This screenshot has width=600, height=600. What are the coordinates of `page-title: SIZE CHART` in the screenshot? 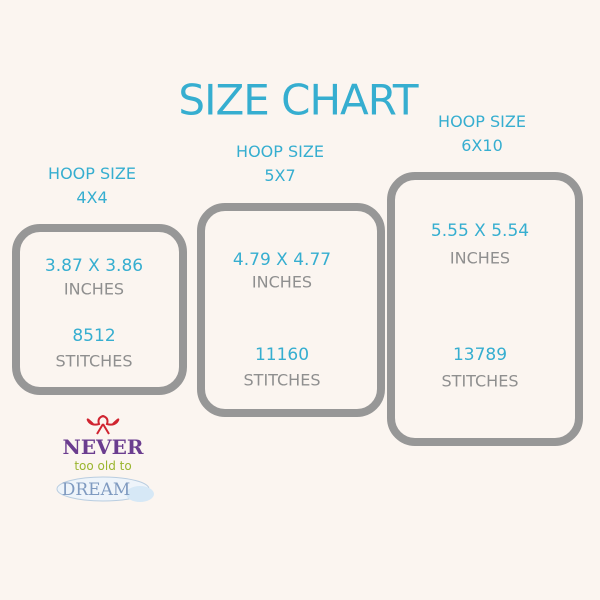 It's located at (298, 100).